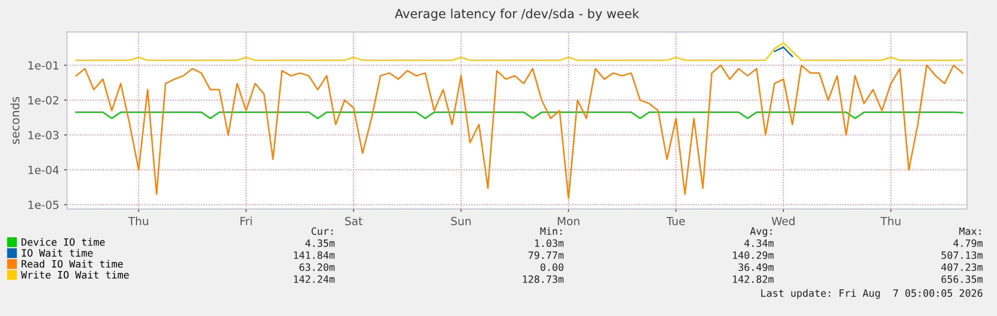  I want to click on x-tick-label: Fri, so click(246, 221).